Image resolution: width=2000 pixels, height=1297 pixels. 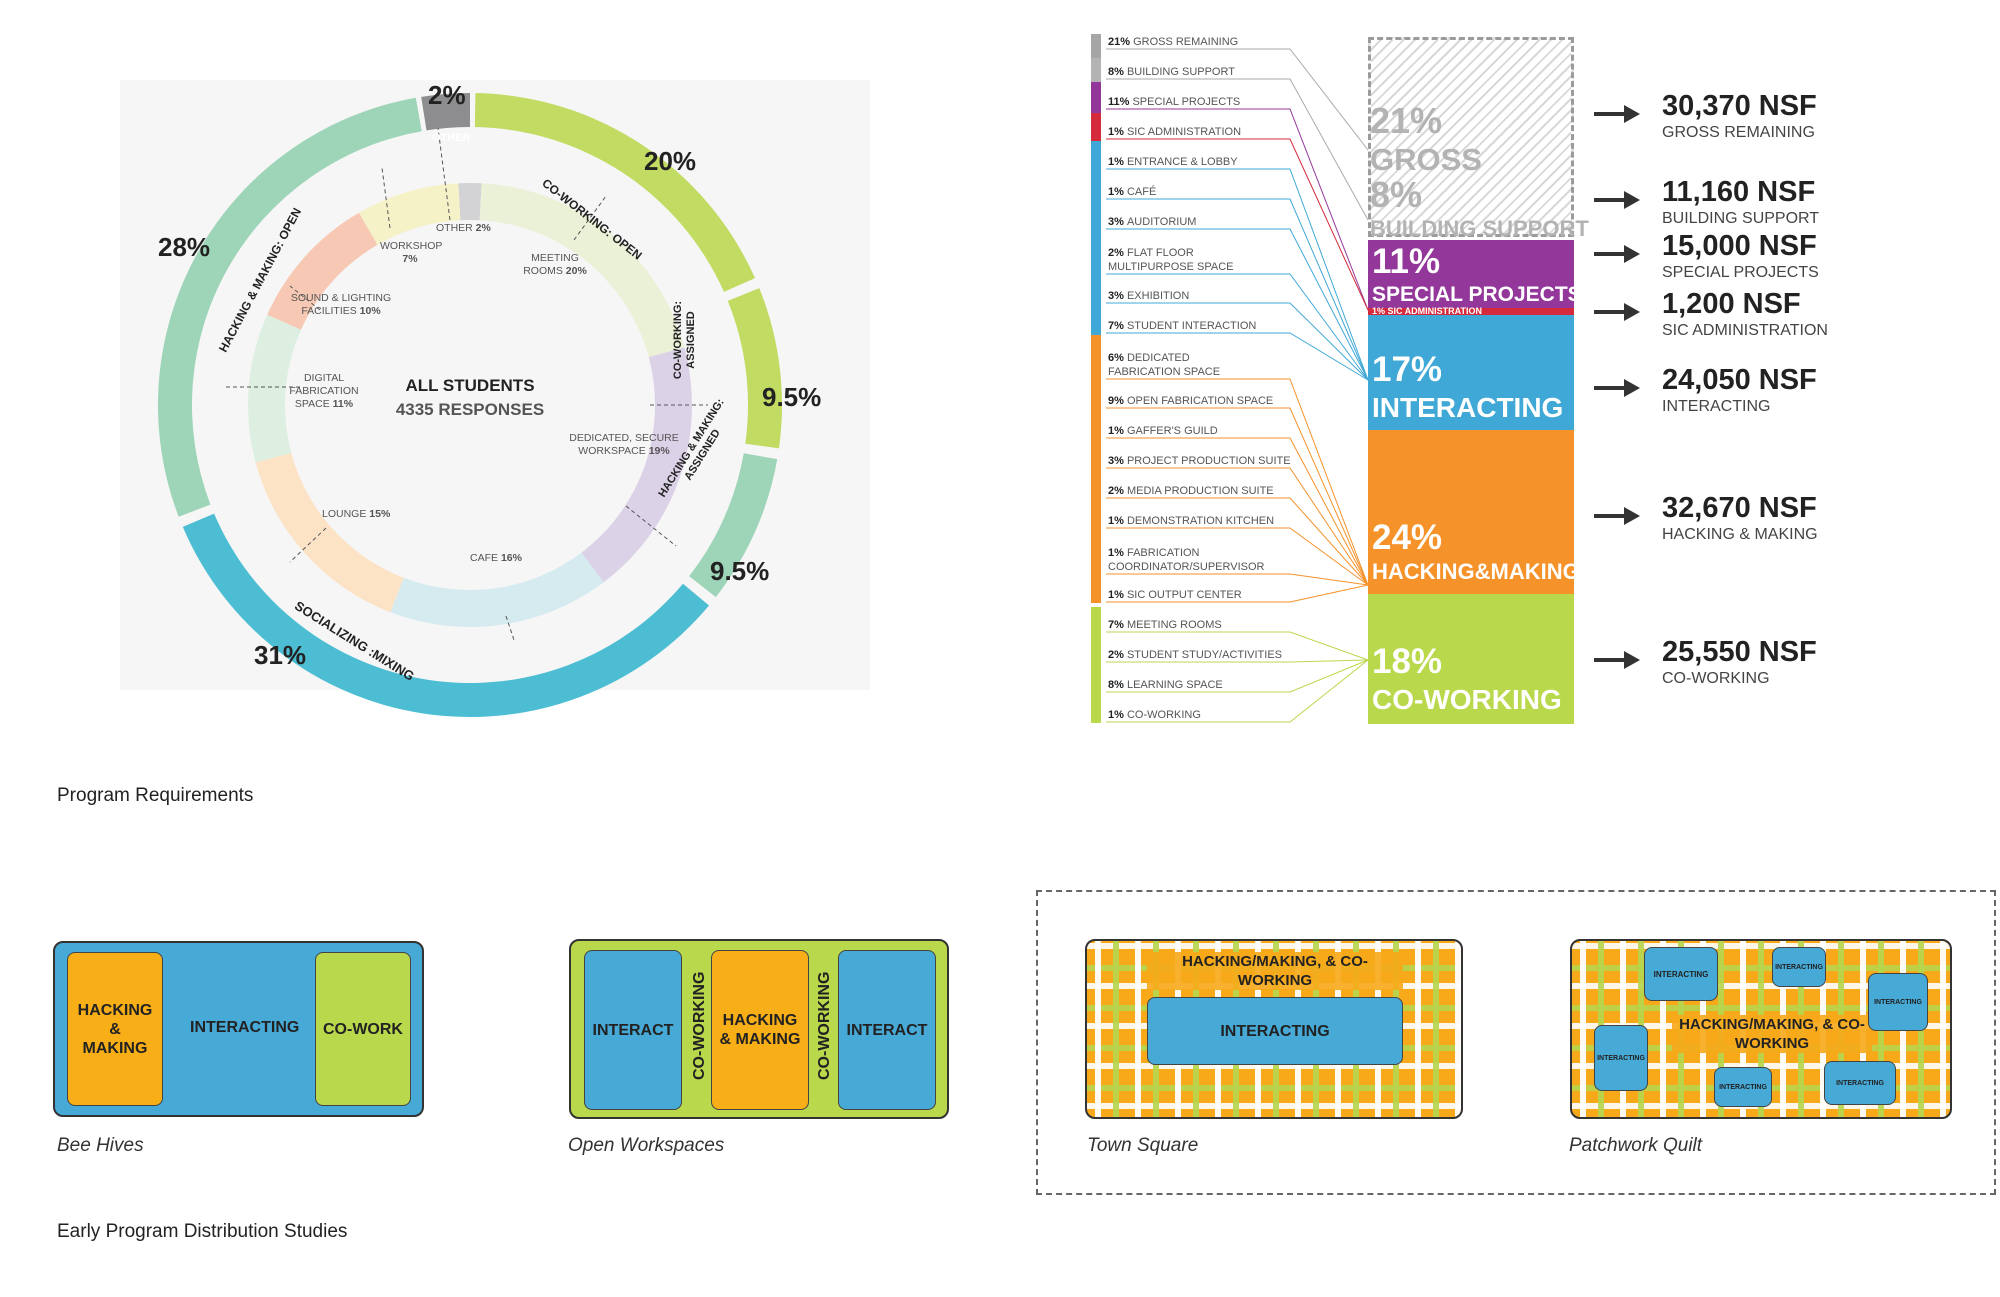 What do you see at coordinates (1190, 401) in the screenshot?
I see `program-item: 9% OPEN FABRICATION SPACE` at bounding box center [1190, 401].